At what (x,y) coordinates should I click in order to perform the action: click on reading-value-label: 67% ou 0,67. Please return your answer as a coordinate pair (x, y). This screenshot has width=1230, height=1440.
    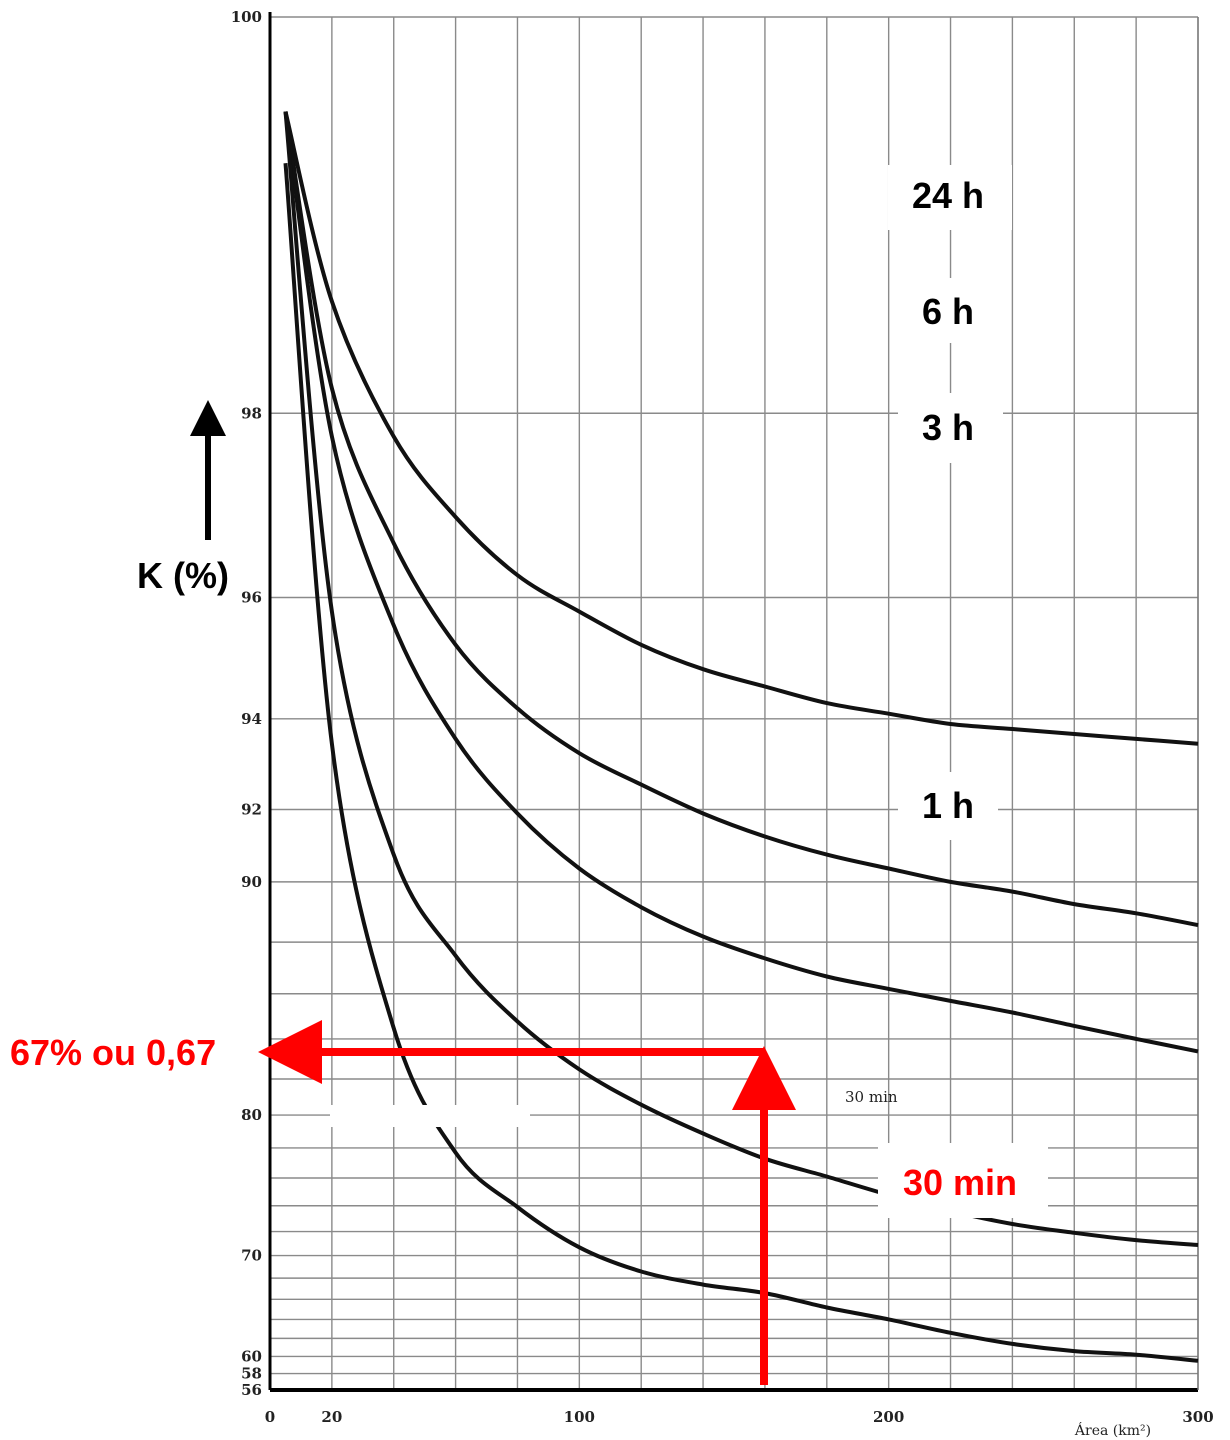
    Looking at the image, I should click on (113, 1052).